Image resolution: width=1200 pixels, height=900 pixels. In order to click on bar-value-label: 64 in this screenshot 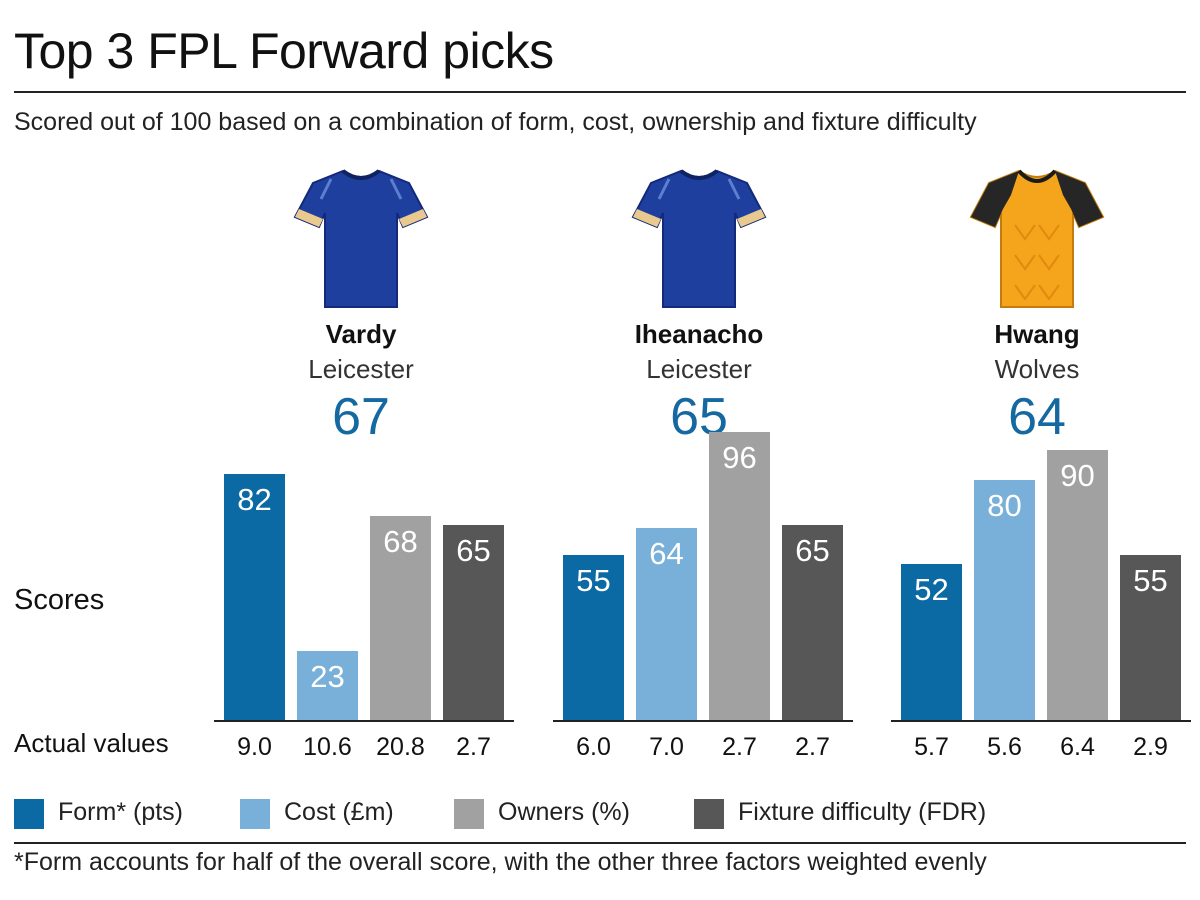, I will do `click(666, 553)`.